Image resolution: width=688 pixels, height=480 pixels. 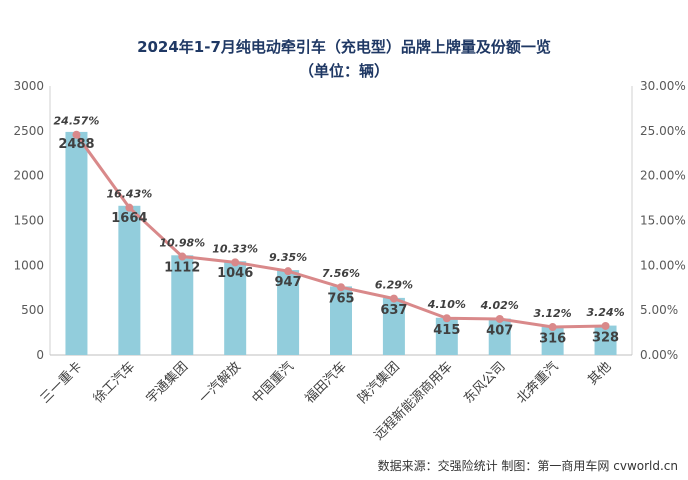 What do you see at coordinates (32, 310) in the screenshot?
I see `y-tick-label: 500` at bounding box center [32, 310].